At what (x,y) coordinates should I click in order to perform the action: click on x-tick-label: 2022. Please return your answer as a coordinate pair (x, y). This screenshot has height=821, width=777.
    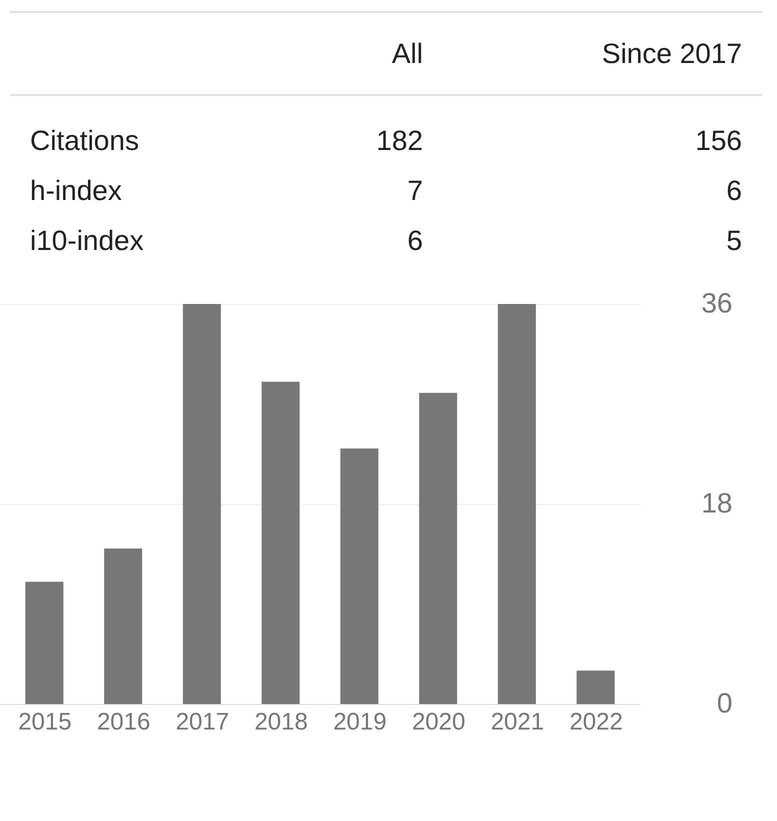
    Looking at the image, I should click on (596, 722).